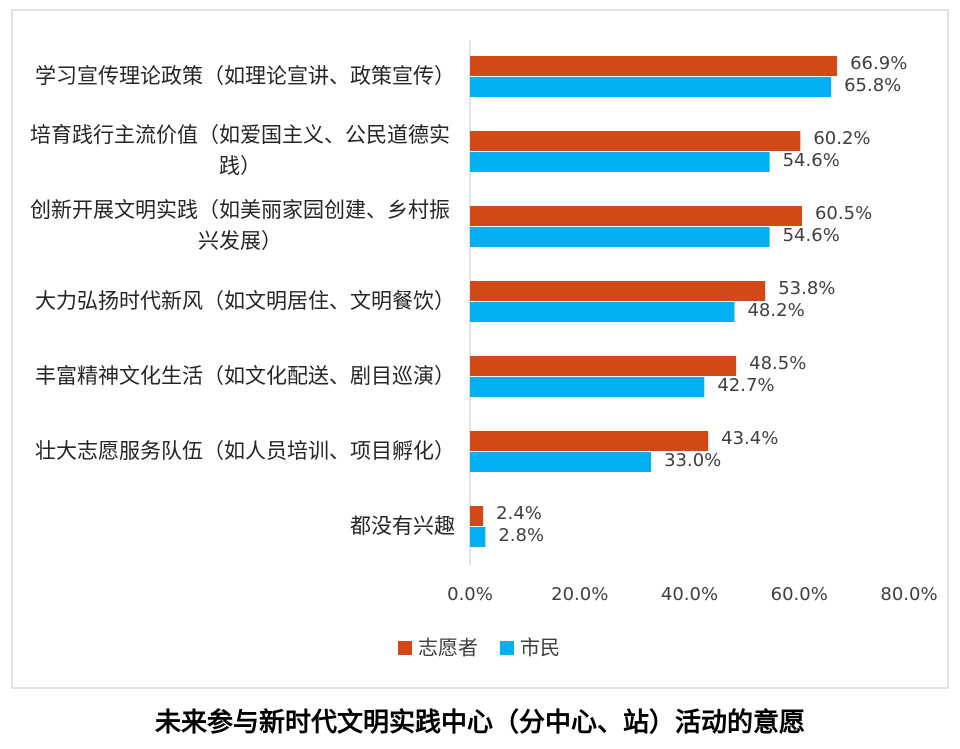  What do you see at coordinates (479, 723) in the screenshot?
I see `chart-title: 未来参与新时代文明实践中心（分中心、站）活动的意愿` at bounding box center [479, 723].